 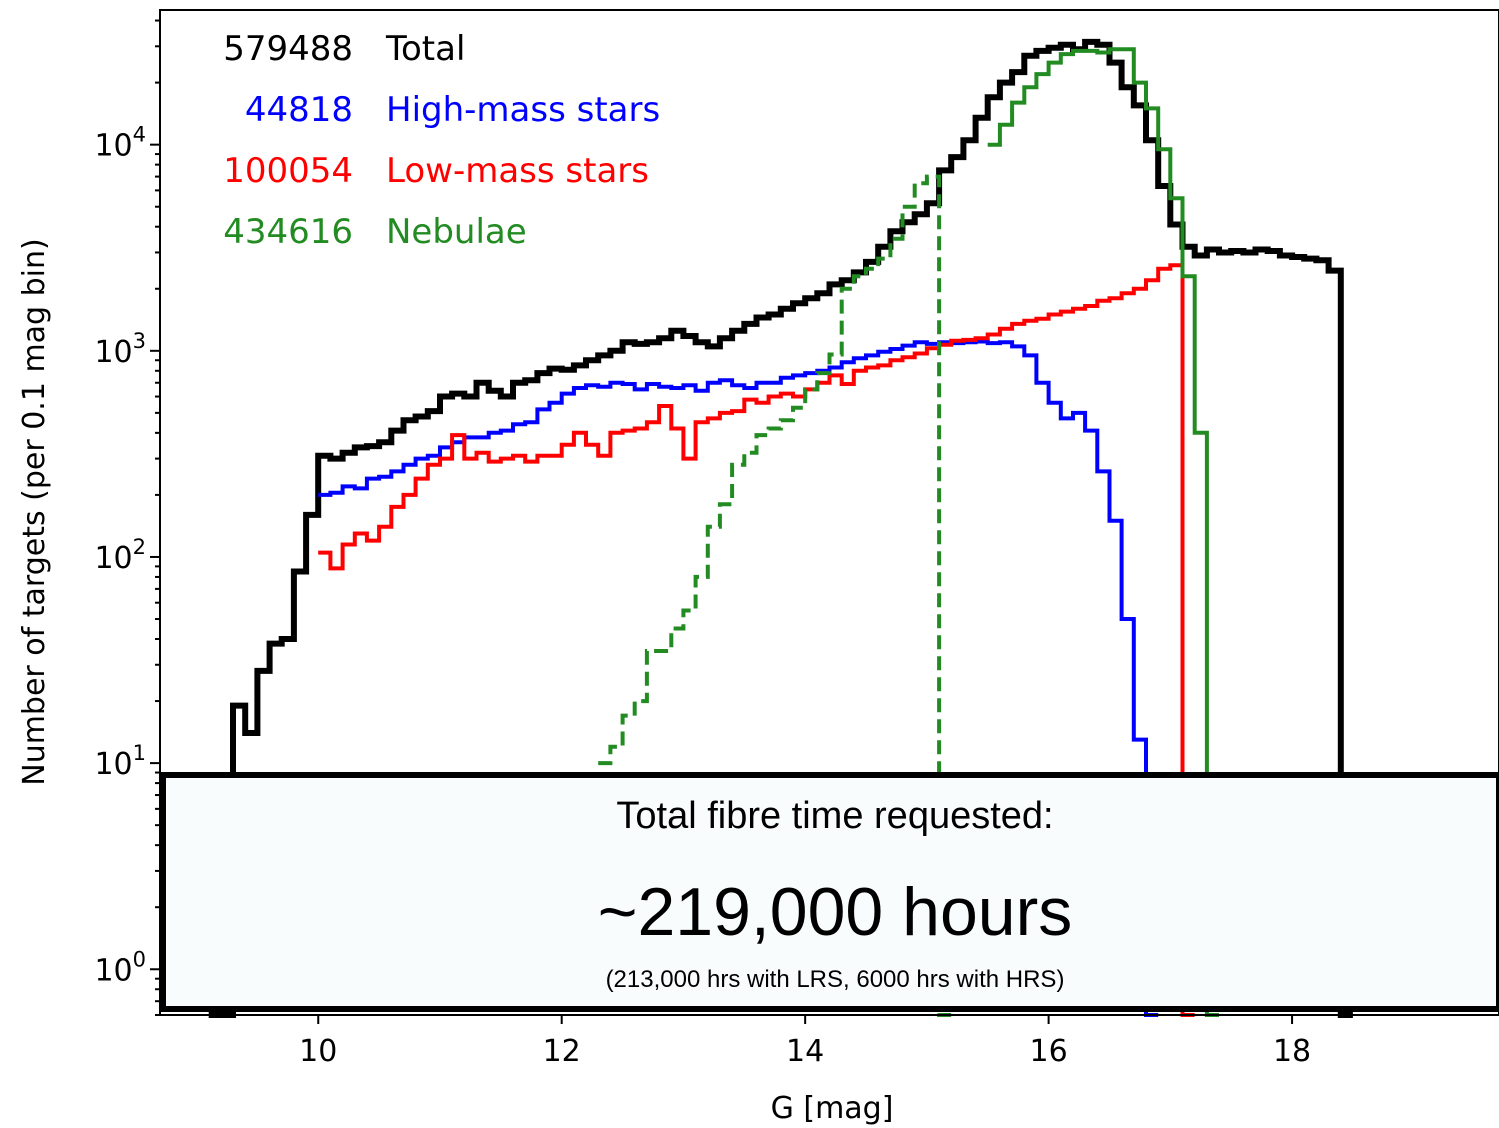 What do you see at coordinates (523, 110) in the screenshot?
I see `legend-label-high-mass: High-mass stars` at bounding box center [523, 110].